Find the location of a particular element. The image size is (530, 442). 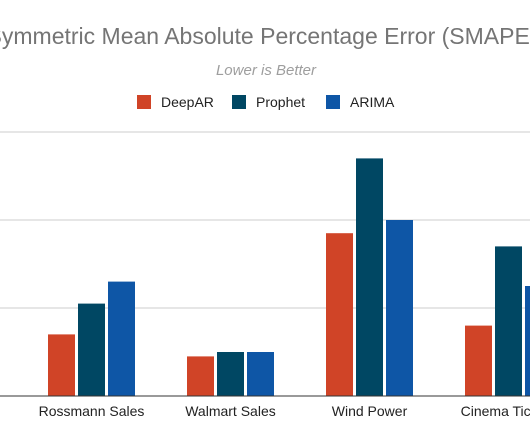

legend: DeepAR Prophet ARIMA is located at coordinates (266, 102).